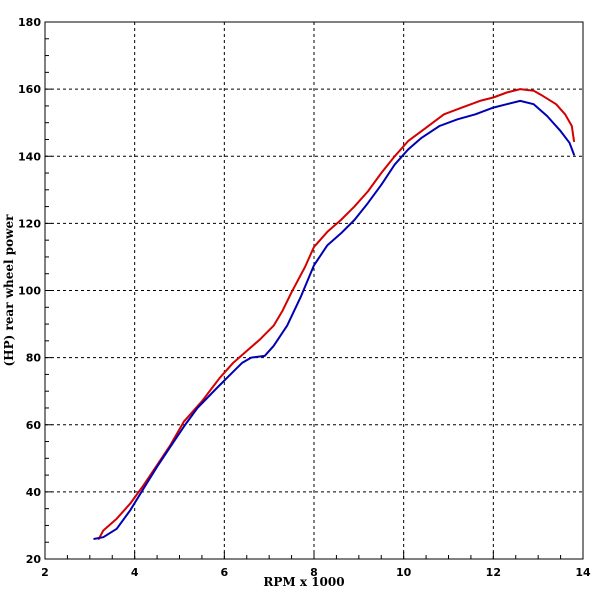 The image size is (600, 600). Describe the element at coordinates (34, 358) in the screenshot. I see `y-tick-label: 80` at that location.